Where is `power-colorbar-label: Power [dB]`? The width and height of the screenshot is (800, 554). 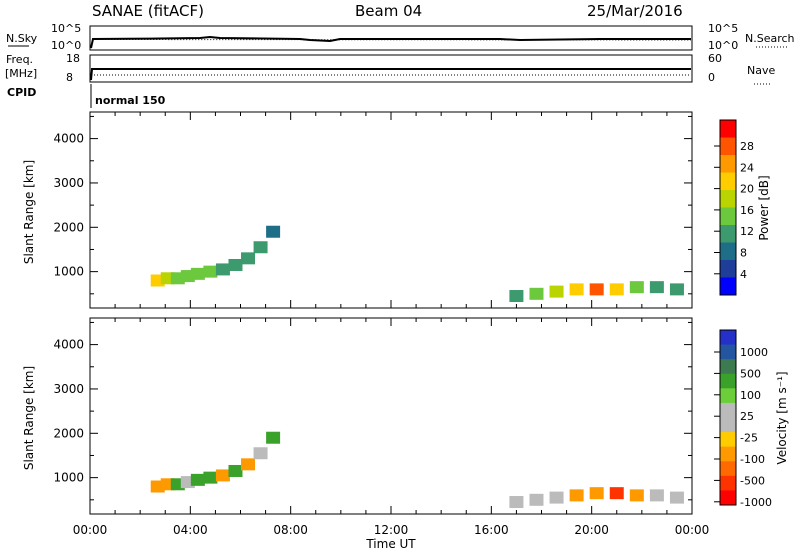 power-colorbar-label: Power [dB] is located at coordinates (764, 207).